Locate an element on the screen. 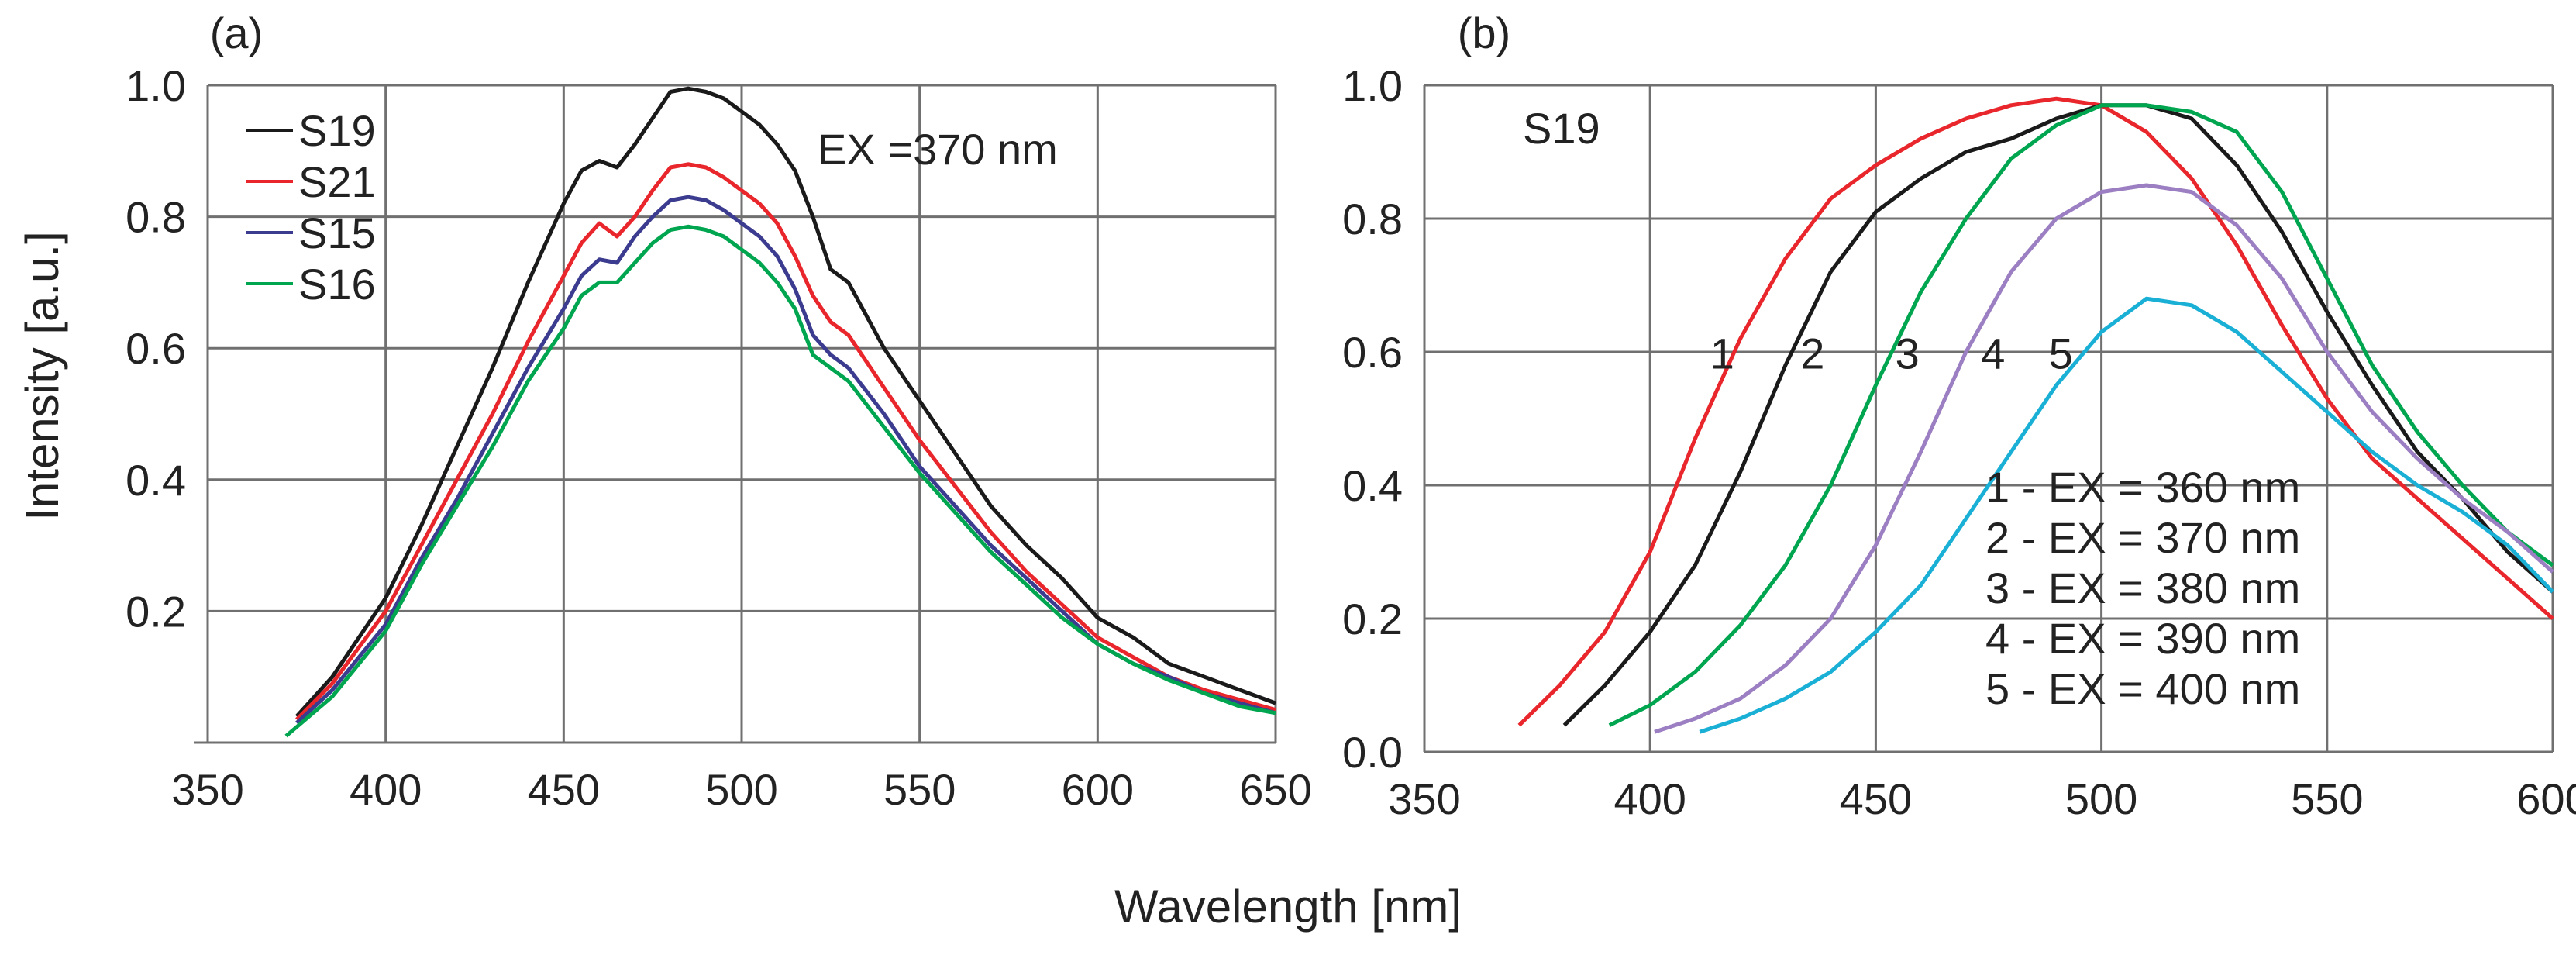 Image resolution: width=2576 pixels, height=955 pixels. legend-label-s15: S15 is located at coordinates (337, 233).